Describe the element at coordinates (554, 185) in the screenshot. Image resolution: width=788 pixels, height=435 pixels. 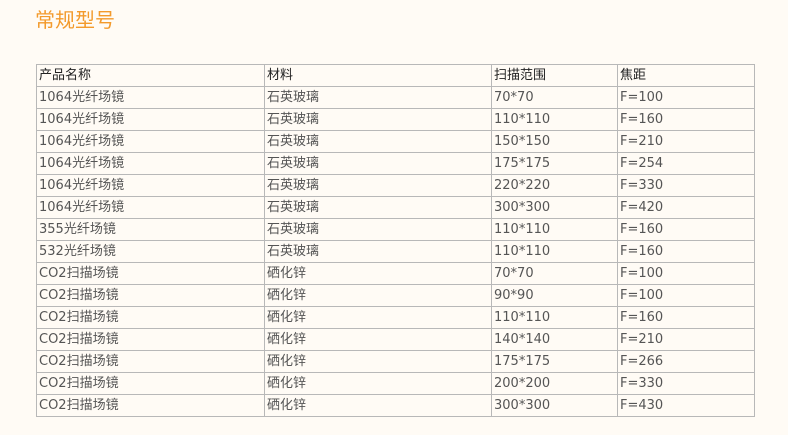
I see `table-cell: 220*220` at that location.